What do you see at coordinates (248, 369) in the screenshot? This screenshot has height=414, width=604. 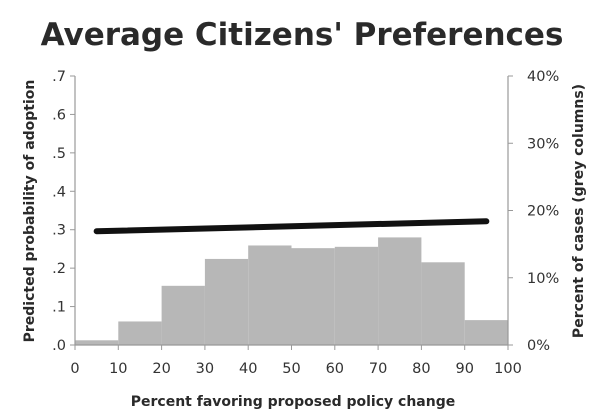 I see `x-tick-label-4: 40` at bounding box center [248, 369].